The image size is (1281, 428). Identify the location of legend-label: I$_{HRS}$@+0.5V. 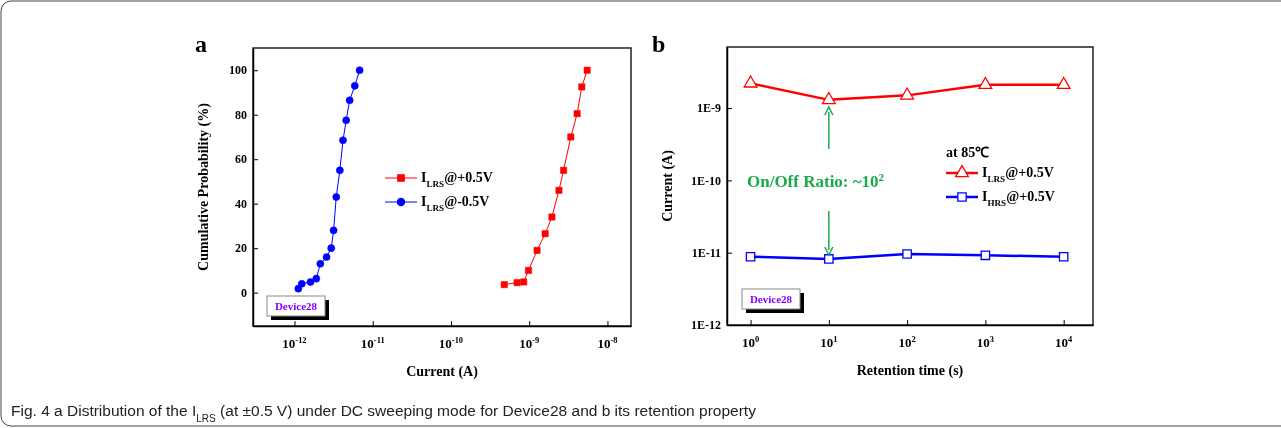
(1018, 198).